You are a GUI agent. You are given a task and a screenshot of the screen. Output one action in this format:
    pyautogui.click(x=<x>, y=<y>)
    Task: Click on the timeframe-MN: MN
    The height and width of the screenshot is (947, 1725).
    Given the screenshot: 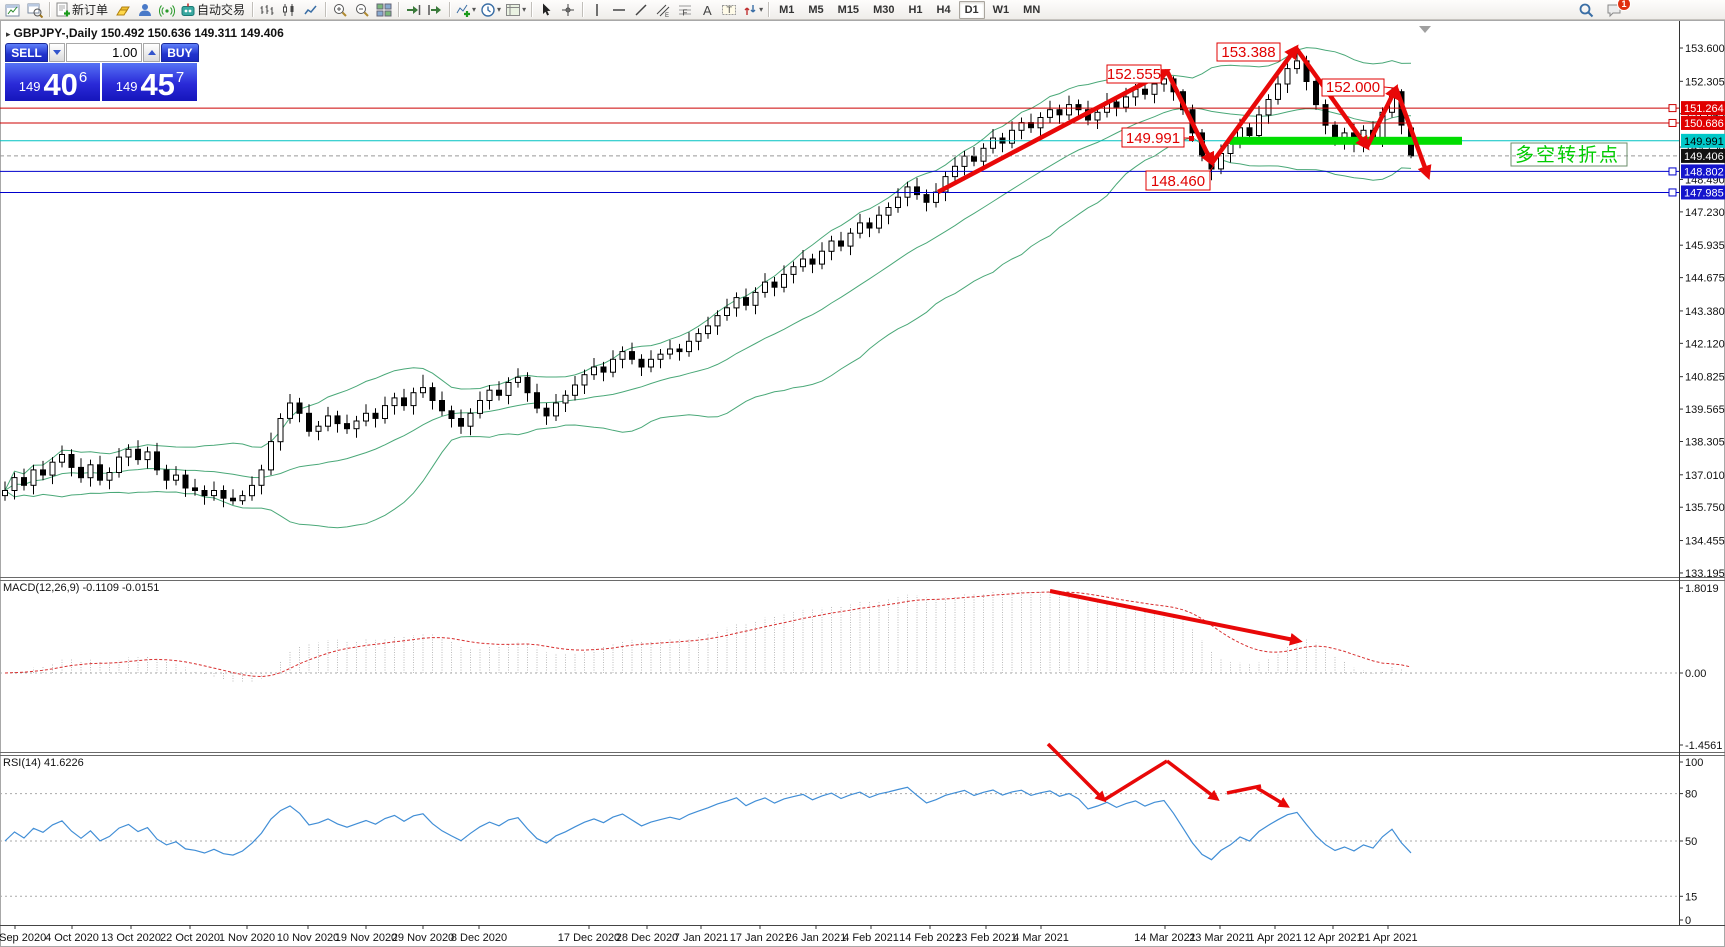 What is the action you would take?
    pyautogui.click(x=1032, y=9)
    